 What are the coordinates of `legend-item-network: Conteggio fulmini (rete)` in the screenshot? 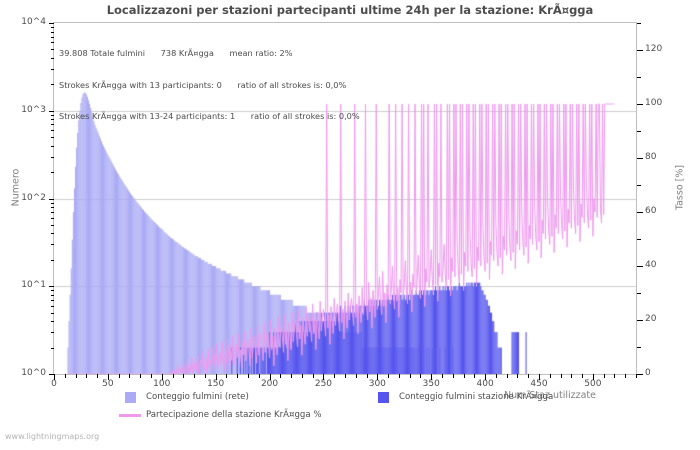 It's located at (187, 397).